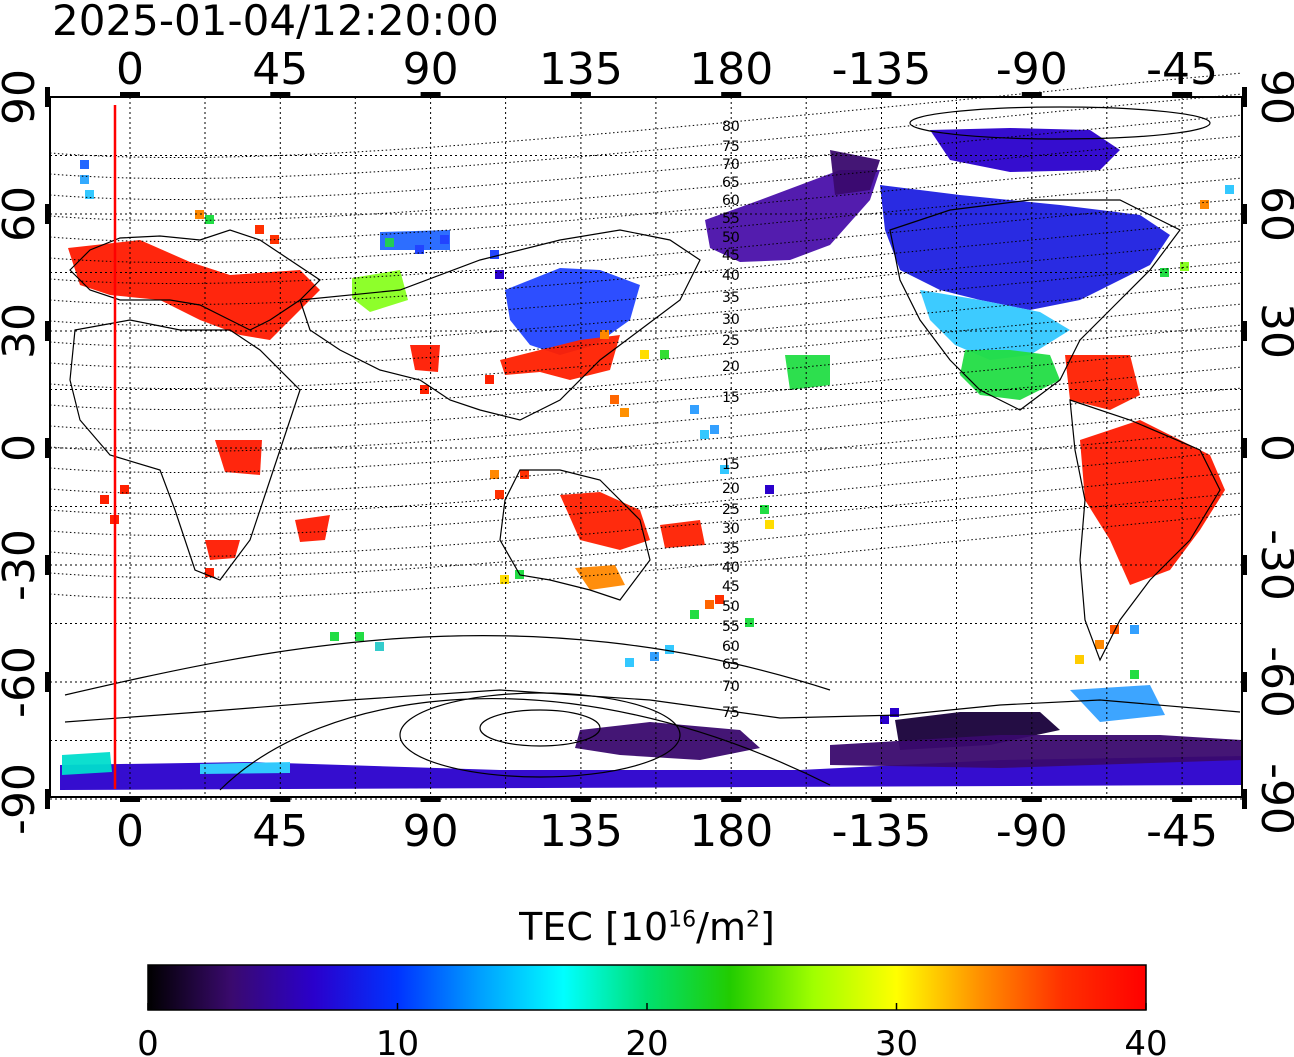 This screenshot has height=1057, width=1294. Describe the element at coordinates (431, 831) in the screenshot. I see `bottom-longitude-label: 90` at that location.